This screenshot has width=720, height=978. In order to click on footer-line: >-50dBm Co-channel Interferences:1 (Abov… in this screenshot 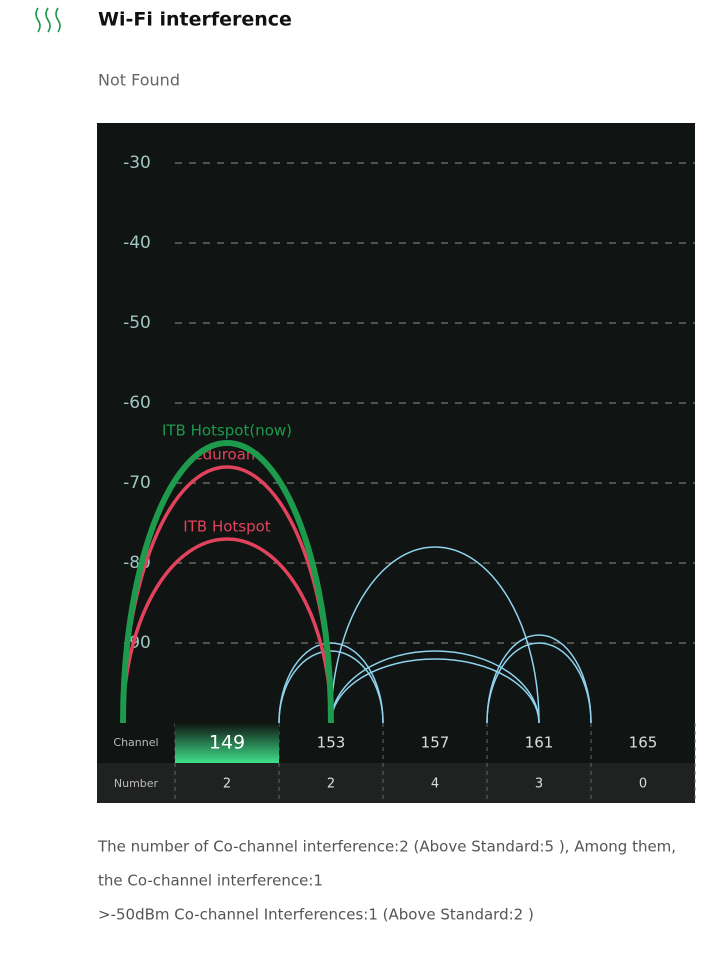, I will do `click(316, 915)`.